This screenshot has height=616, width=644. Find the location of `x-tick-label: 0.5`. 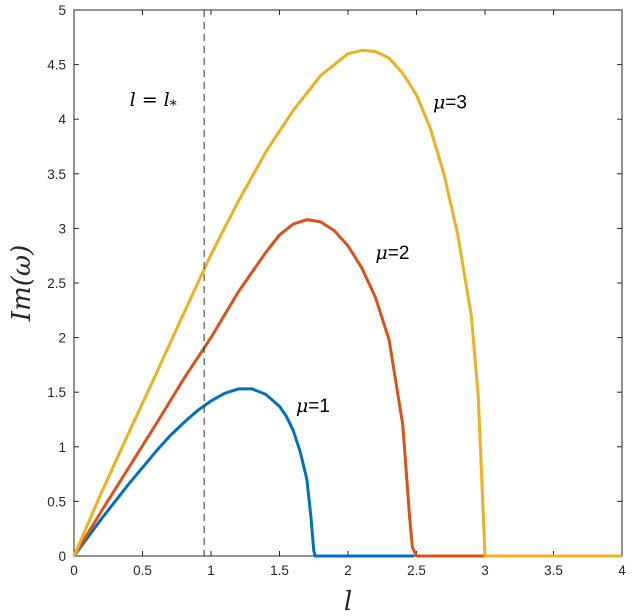

x-tick-label: 0.5 is located at coordinates (142, 570).